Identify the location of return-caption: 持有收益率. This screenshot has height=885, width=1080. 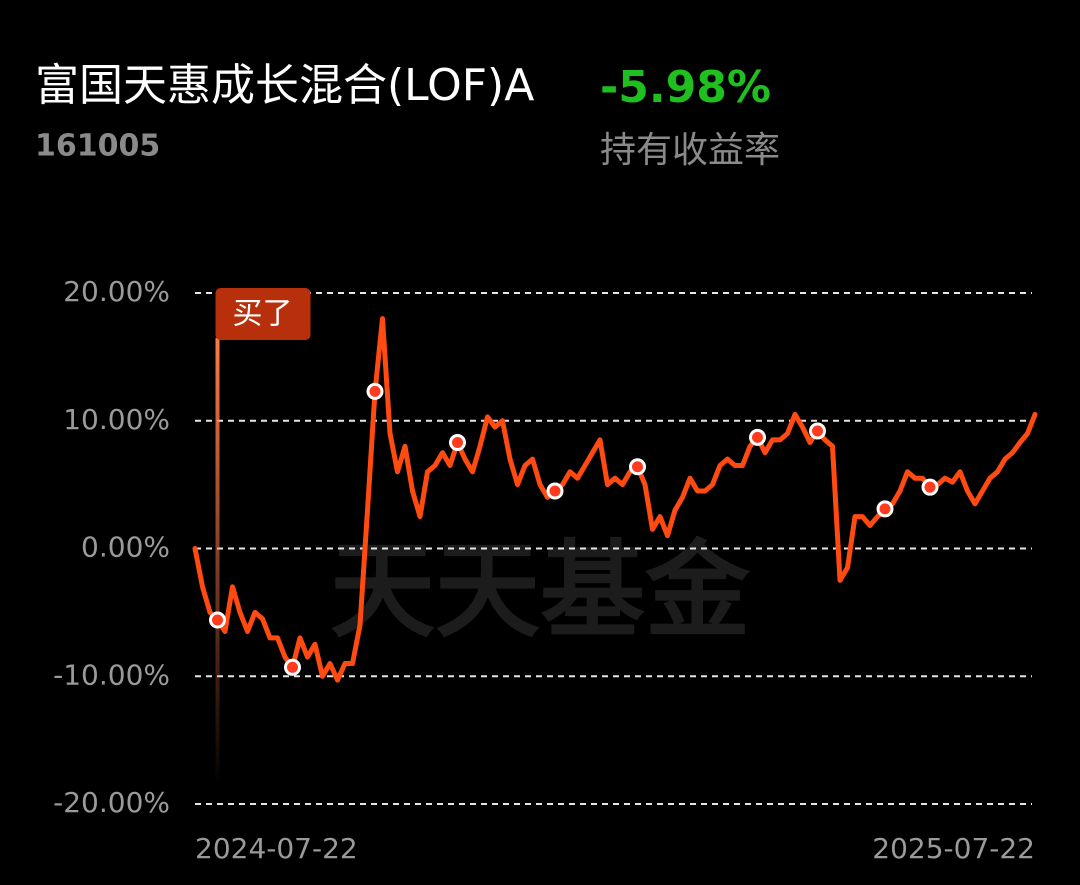
(690, 150).